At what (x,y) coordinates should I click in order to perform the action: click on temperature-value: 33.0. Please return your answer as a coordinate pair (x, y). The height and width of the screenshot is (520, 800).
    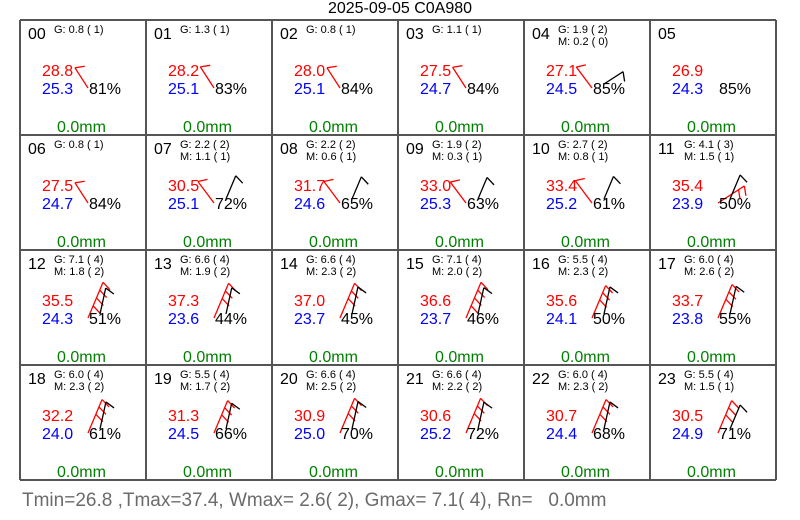
    Looking at the image, I should click on (435, 186).